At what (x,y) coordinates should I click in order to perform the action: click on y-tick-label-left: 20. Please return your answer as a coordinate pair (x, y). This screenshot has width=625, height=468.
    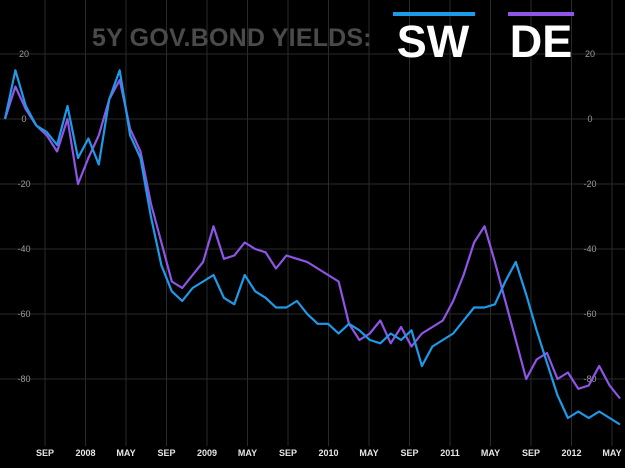
    Looking at the image, I should click on (24, 54).